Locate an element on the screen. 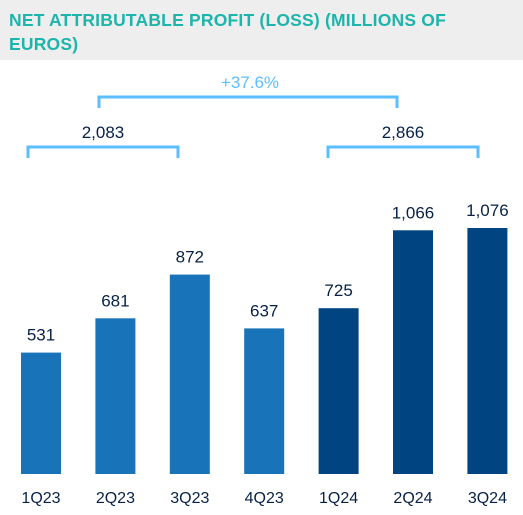  bar-1Q23 is located at coordinates (41, 413).